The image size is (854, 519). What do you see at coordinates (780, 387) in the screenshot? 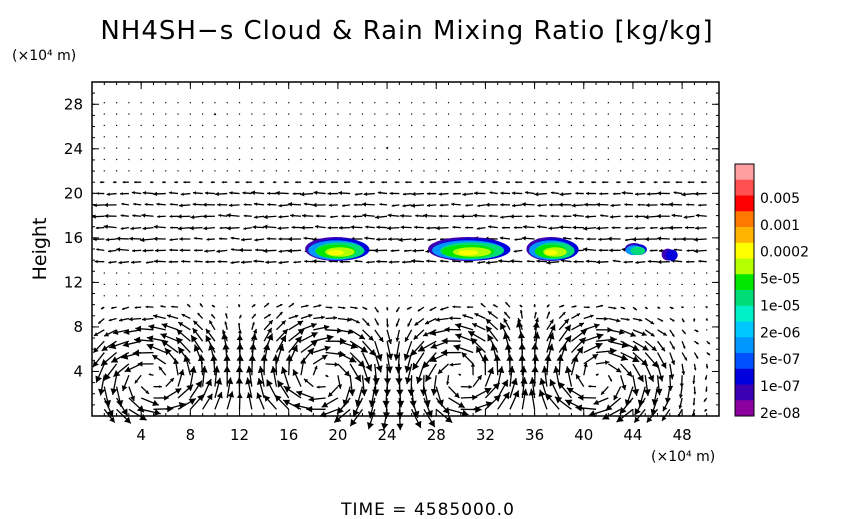
I see `colorbar-label: 1e-07` at bounding box center [780, 387].